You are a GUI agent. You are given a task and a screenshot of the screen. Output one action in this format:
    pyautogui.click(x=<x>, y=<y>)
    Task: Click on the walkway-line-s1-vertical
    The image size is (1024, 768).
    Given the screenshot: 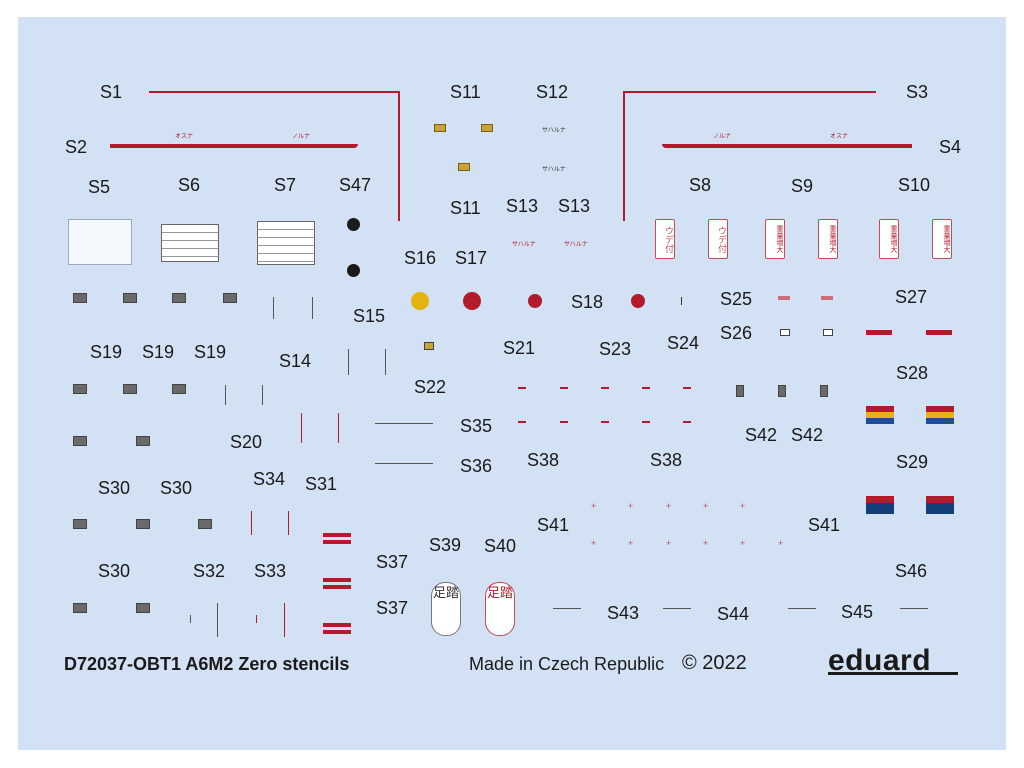 What is the action you would take?
    pyautogui.click(x=399, y=156)
    